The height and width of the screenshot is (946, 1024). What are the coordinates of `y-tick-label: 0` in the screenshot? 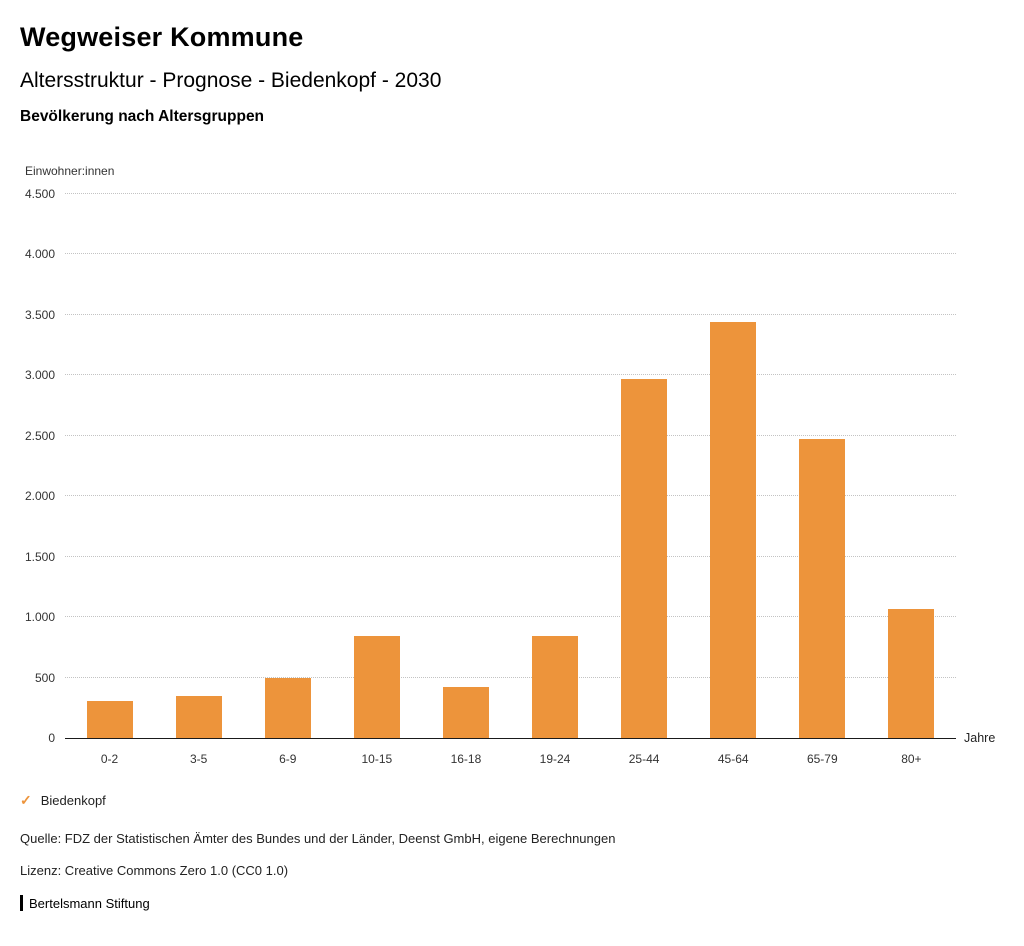 It's located at (51, 738).